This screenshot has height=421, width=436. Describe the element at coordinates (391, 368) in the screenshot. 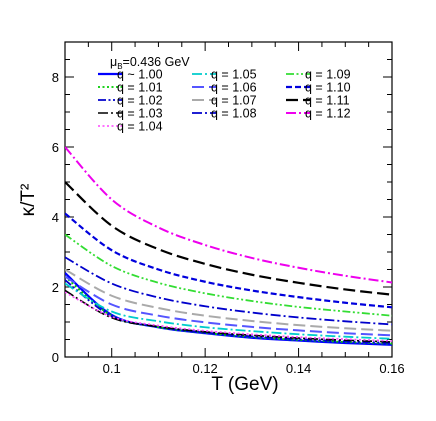

I see `x-tick-label: 0.16` at that location.